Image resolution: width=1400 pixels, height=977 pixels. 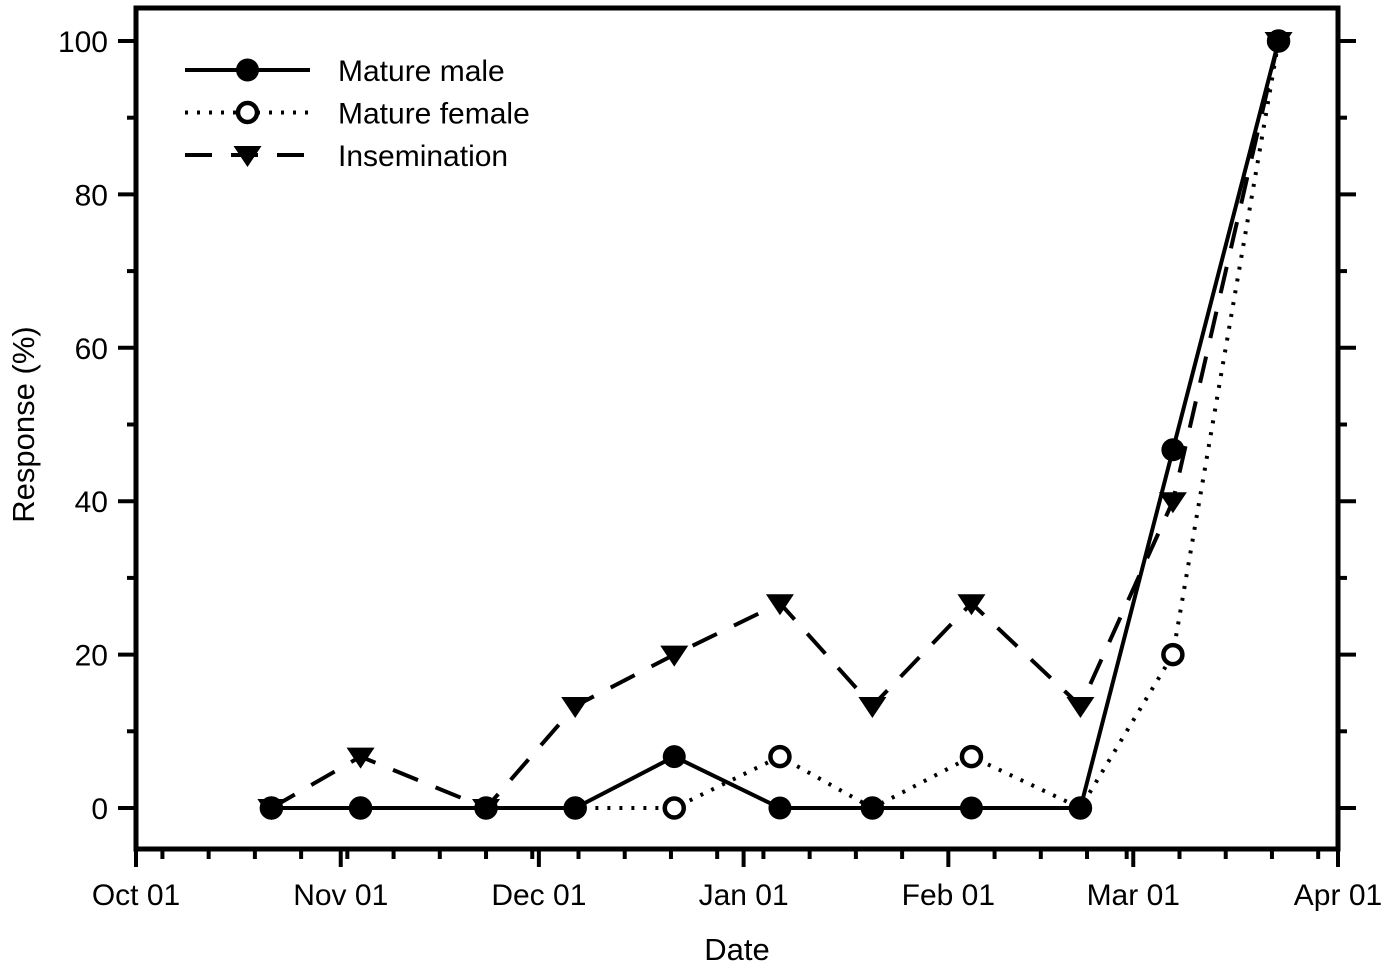 I want to click on y-tick-label: 80, so click(x=91, y=195).